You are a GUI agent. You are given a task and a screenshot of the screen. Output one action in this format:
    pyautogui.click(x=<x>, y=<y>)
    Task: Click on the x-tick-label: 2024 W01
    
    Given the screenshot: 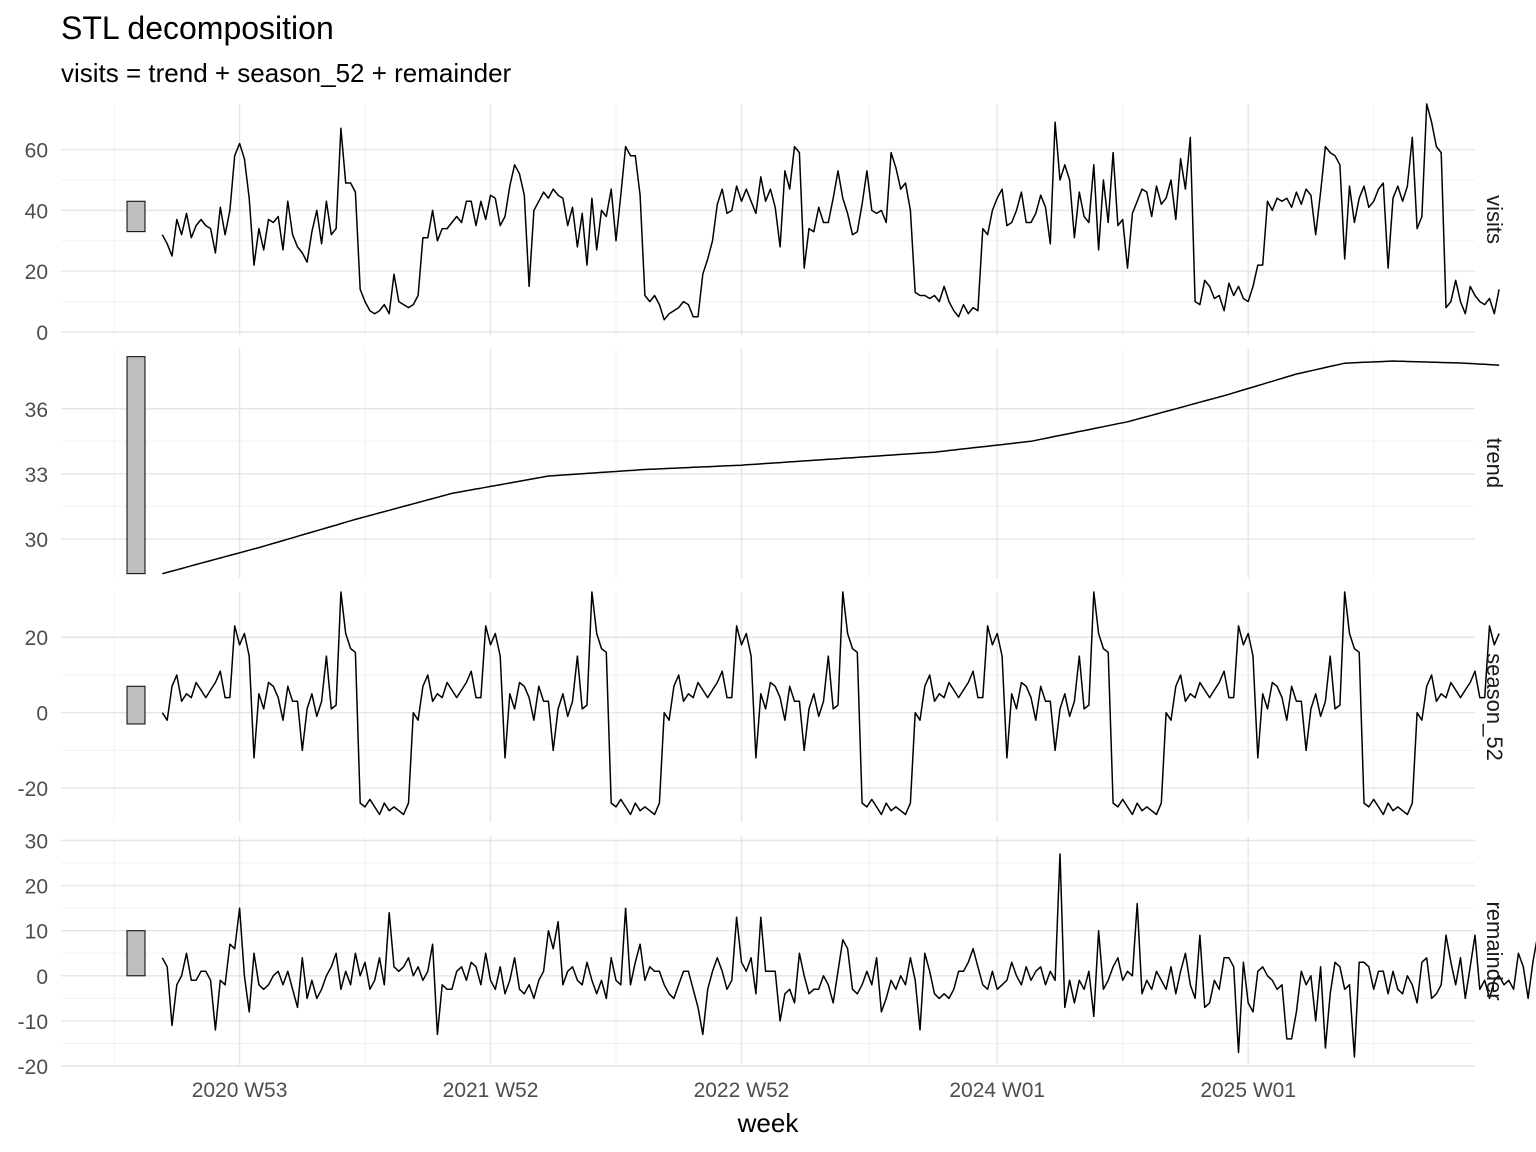 What is the action you would take?
    pyautogui.click(x=997, y=1090)
    